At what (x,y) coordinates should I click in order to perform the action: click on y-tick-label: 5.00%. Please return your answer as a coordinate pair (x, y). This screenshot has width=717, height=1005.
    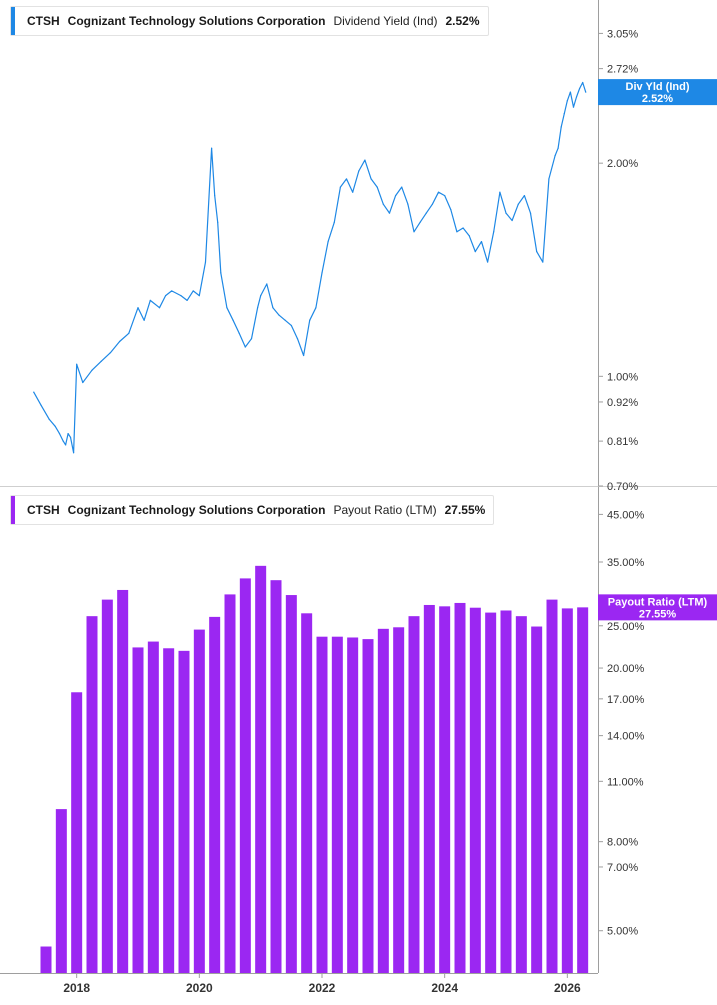
    Looking at the image, I should click on (622, 932).